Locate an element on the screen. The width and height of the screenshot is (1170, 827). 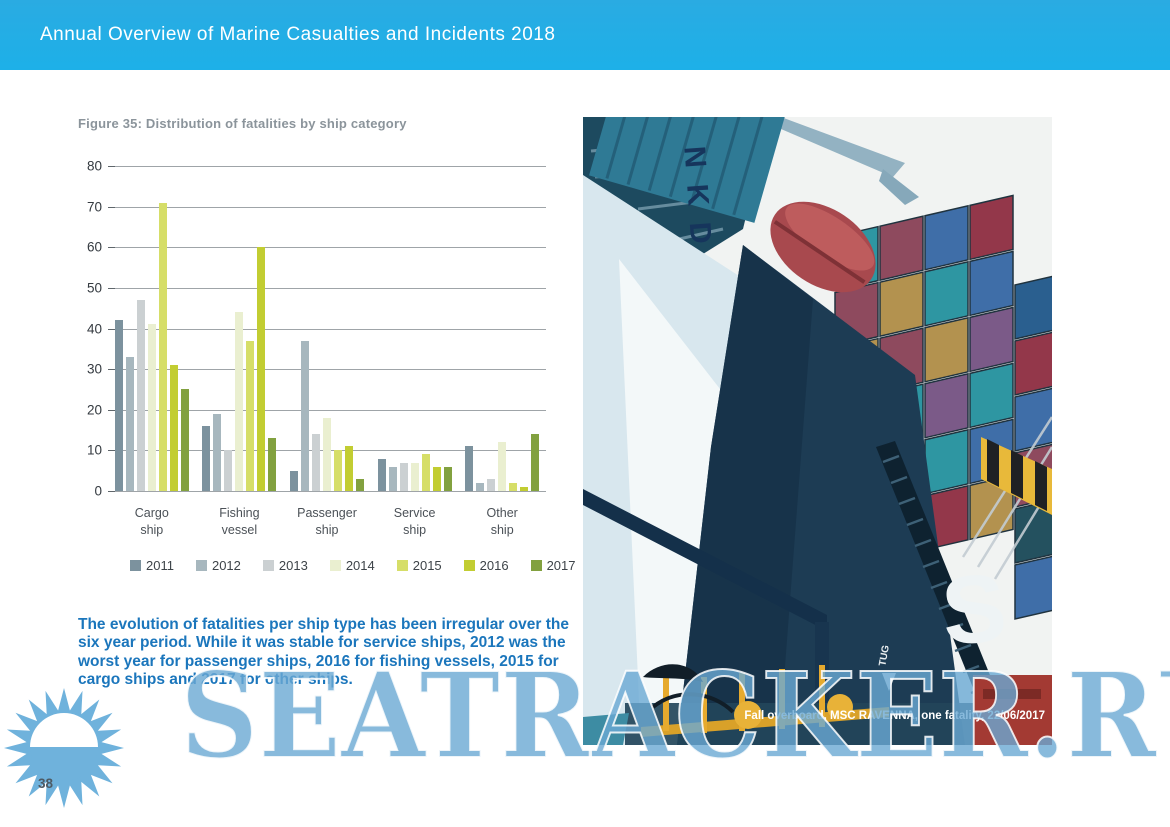
legend-label: 2013 is located at coordinates (293, 565).